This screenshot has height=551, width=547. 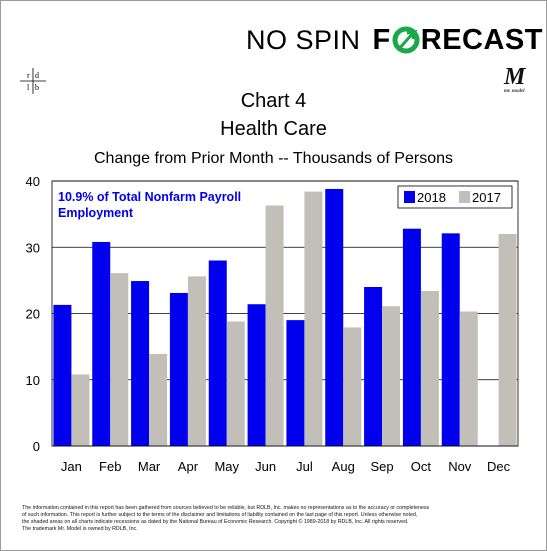 I want to click on svg-text: d, so click(x=37, y=75).